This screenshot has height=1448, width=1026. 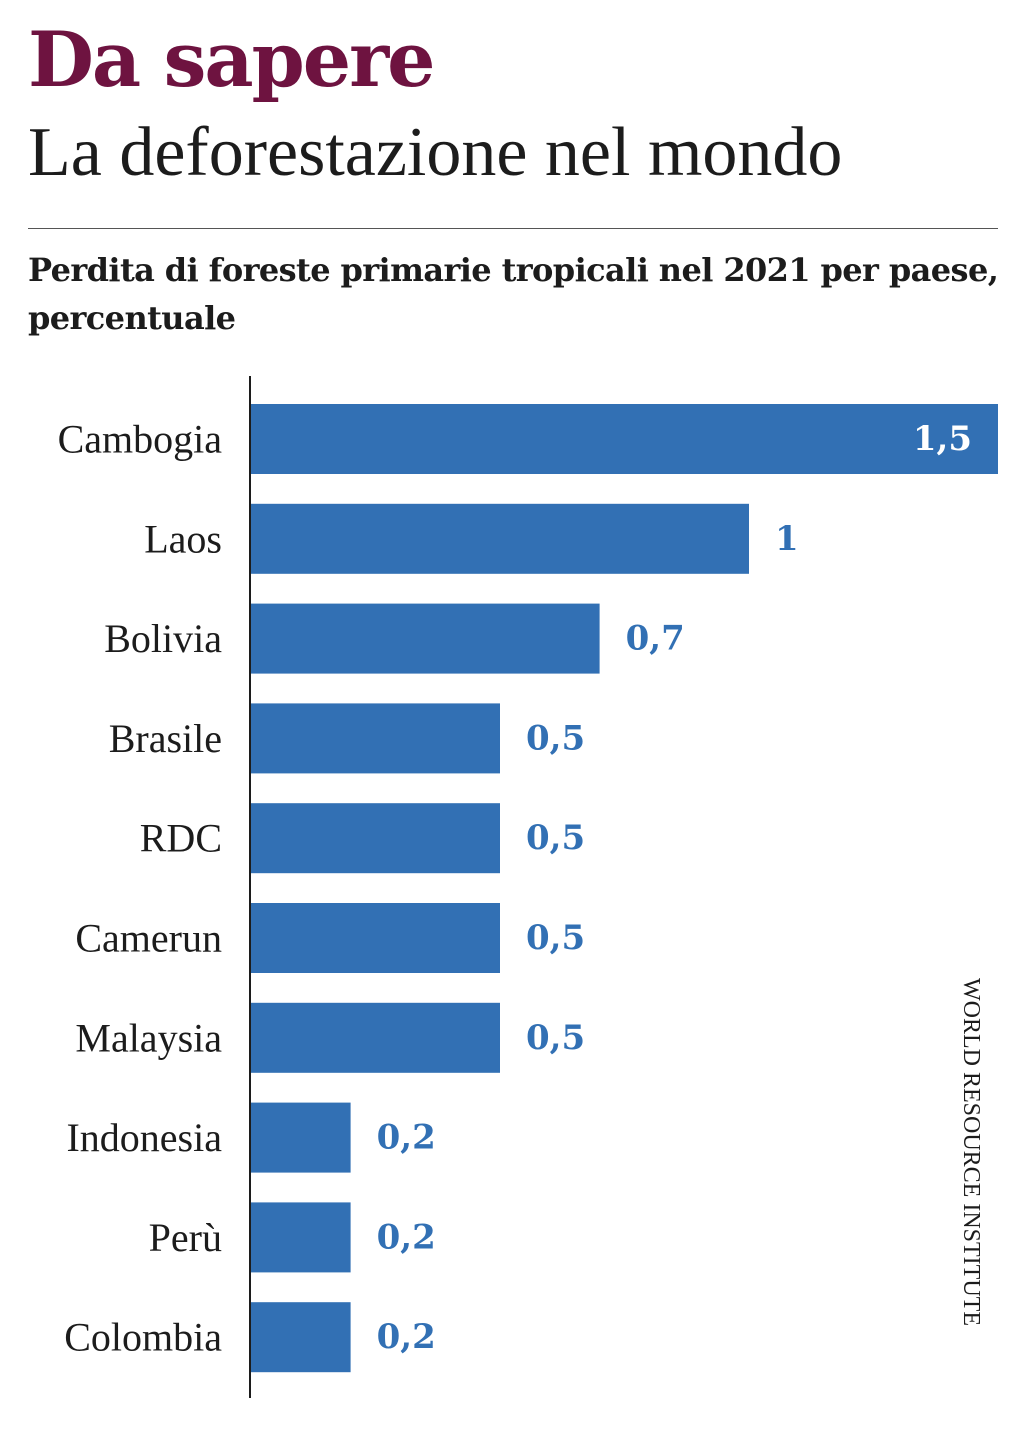 What do you see at coordinates (425, 638) in the screenshot?
I see `bar-bolivia` at bounding box center [425, 638].